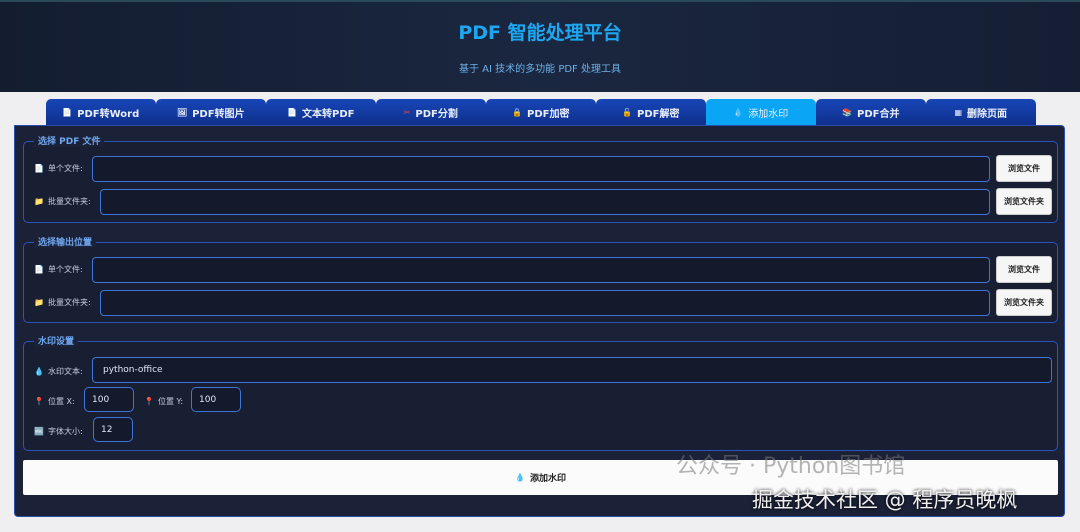 The height and width of the screenshot is (532, 1080). What do you see at coordinates (216, 399) in the screenshot?
I see `position-y-spinbox: 100` at bounding box center [216, 399].